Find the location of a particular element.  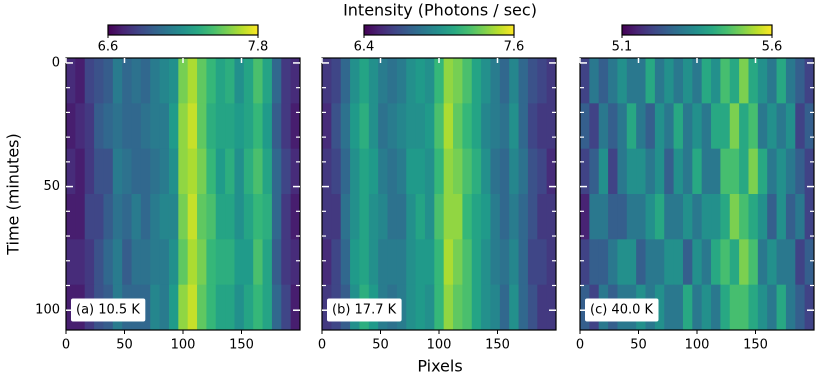

x-tick-label: 50 is located at coordinates (124, 345).